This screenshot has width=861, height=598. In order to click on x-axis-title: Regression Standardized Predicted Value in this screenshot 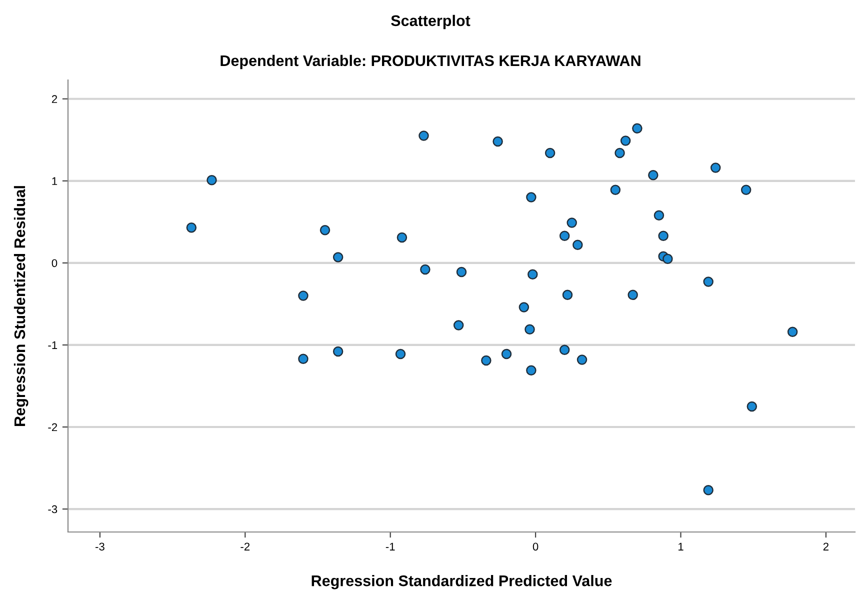, I will do `click(462, 582)`.